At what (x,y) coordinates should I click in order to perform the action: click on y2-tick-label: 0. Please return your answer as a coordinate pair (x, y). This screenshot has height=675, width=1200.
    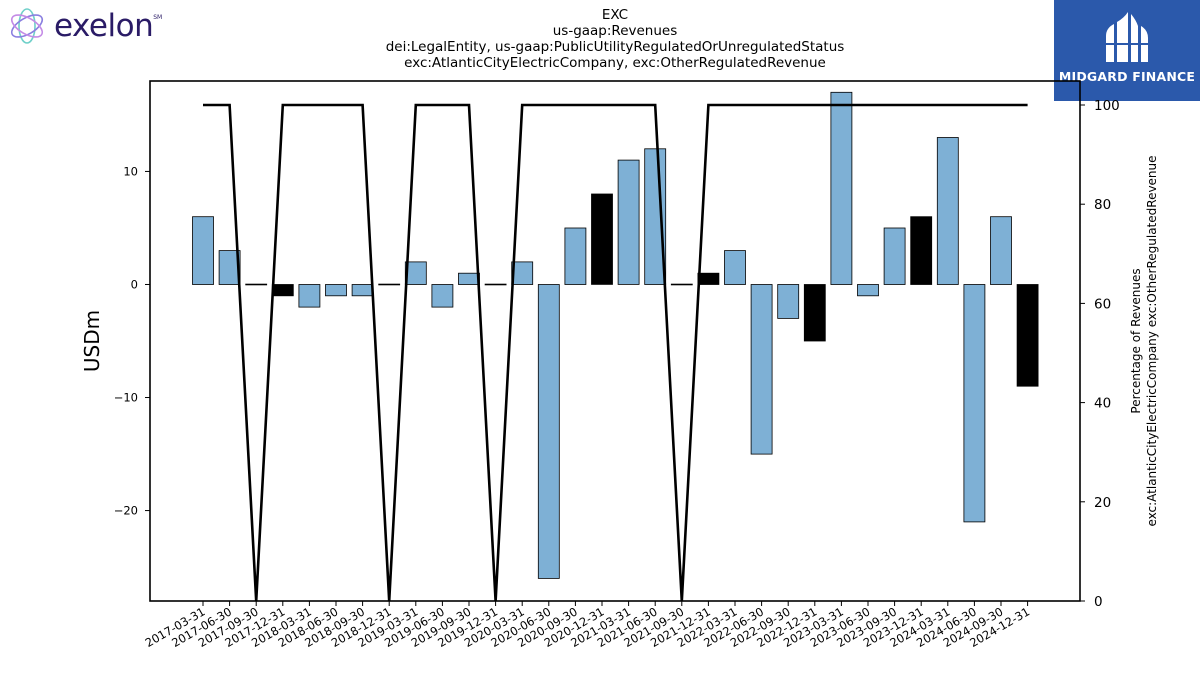
    Looking at the image, I should click on (1098, 602).